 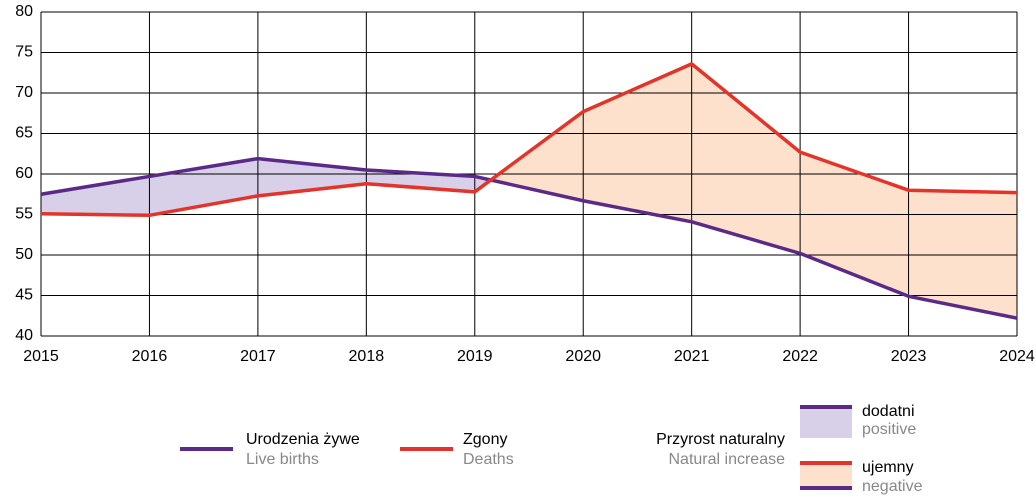 What do you see at coordinates (24, 173) in the screenshot?
I see `y-tick-label: 60` at bounding box center [24, 173].